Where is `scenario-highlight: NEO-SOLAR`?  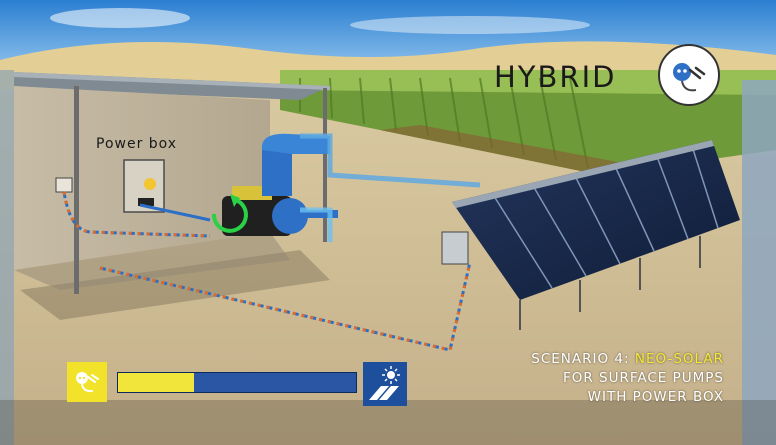 scenario-highlight: NEO-SOLAR is located at coordinates (679, 359).